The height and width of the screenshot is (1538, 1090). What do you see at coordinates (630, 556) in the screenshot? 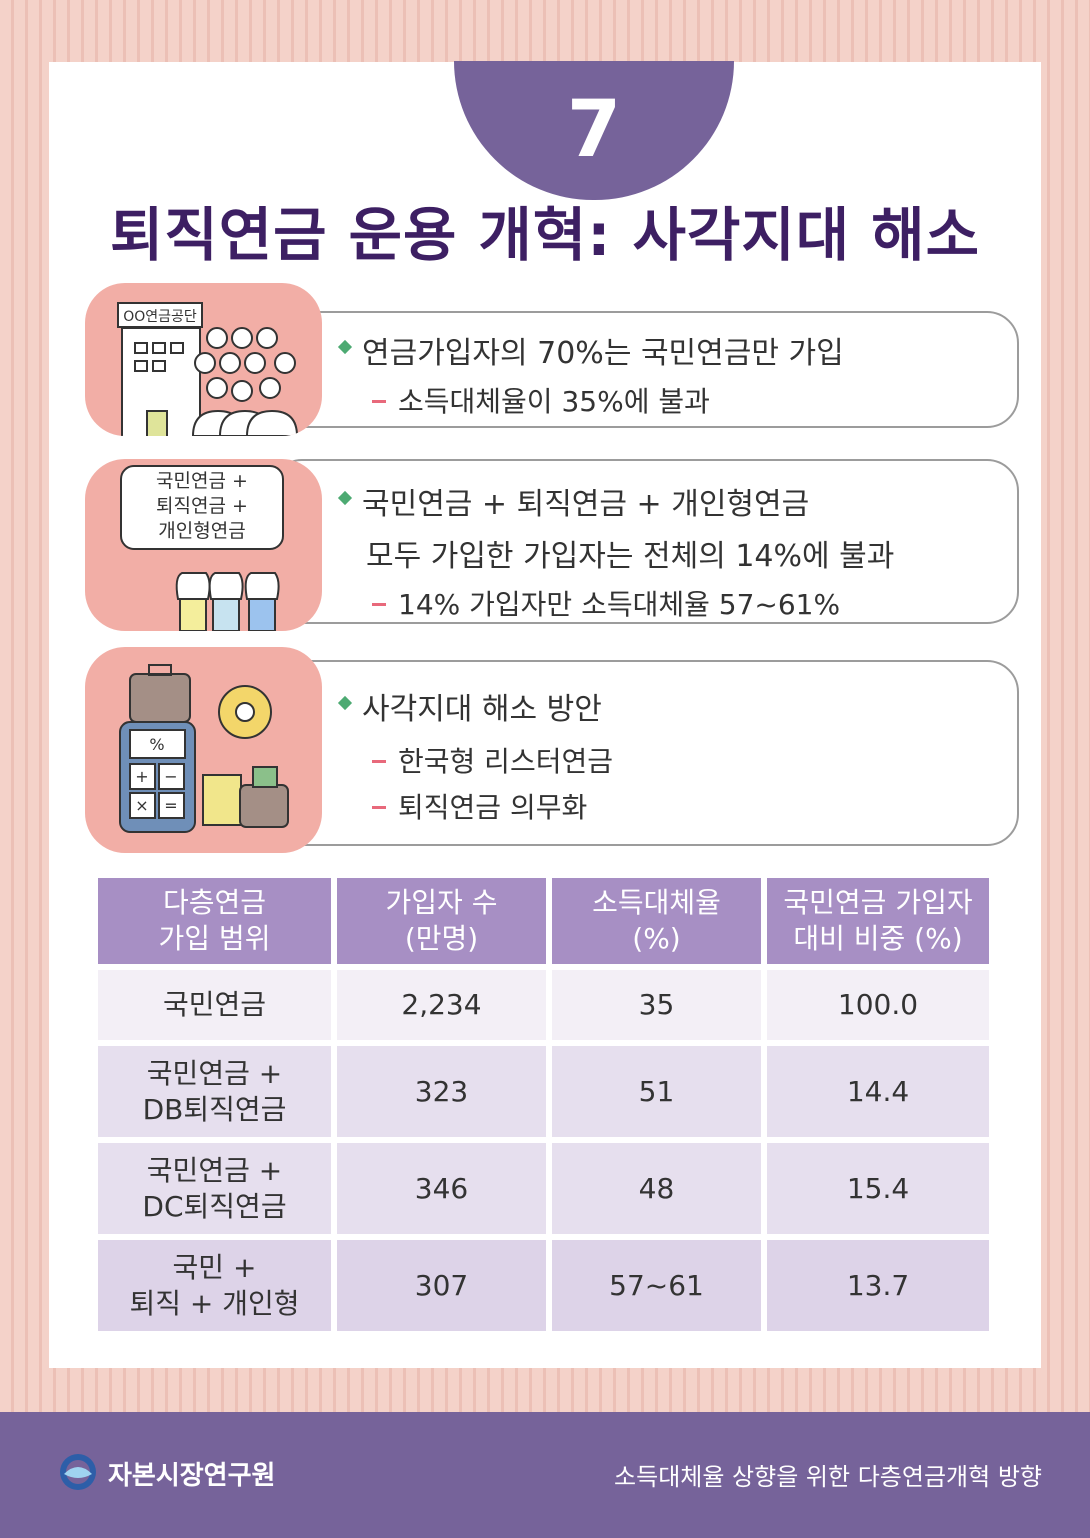
I see `section-2-line-2: 모두 가입한 가입자는 전체의 14%에 불과` at bounding box center [630, 556].